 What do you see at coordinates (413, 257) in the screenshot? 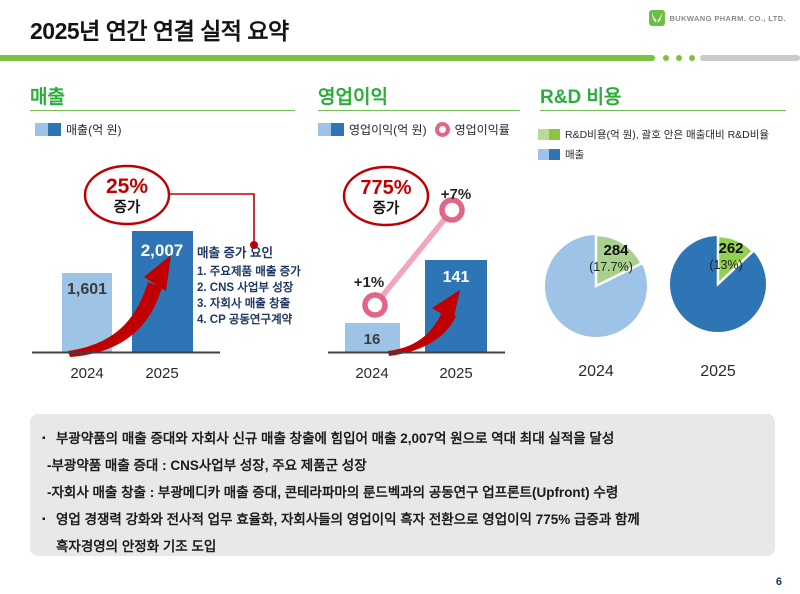
I see `profit-rate-line` at bounding box center [413, 257].